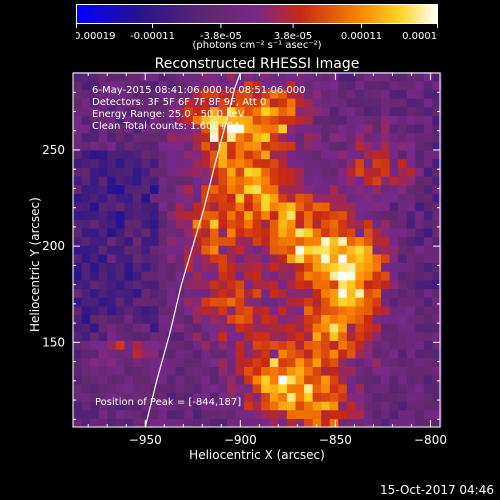 The image size is (500, 500). Describe the element at coordinates (179, 102) in the screenshot. I see `annotation-detectors: Detectors: 3F 5F 6F 7F 8F 9F, Att 0` at that location.